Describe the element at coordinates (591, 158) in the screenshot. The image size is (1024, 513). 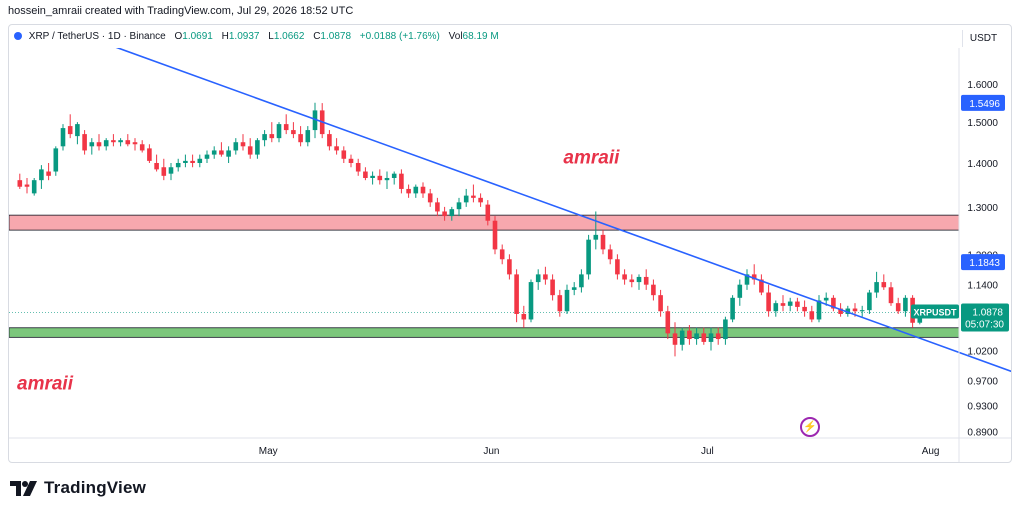
I see `annotation-text: amraii` at that location.